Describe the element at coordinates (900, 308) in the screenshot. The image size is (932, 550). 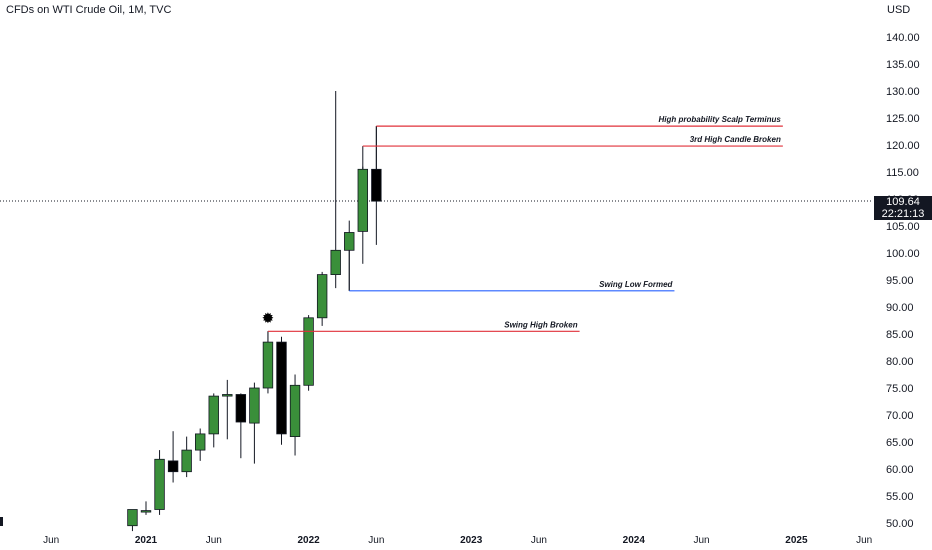
I see `y-tick-label: 90.00` at that location.